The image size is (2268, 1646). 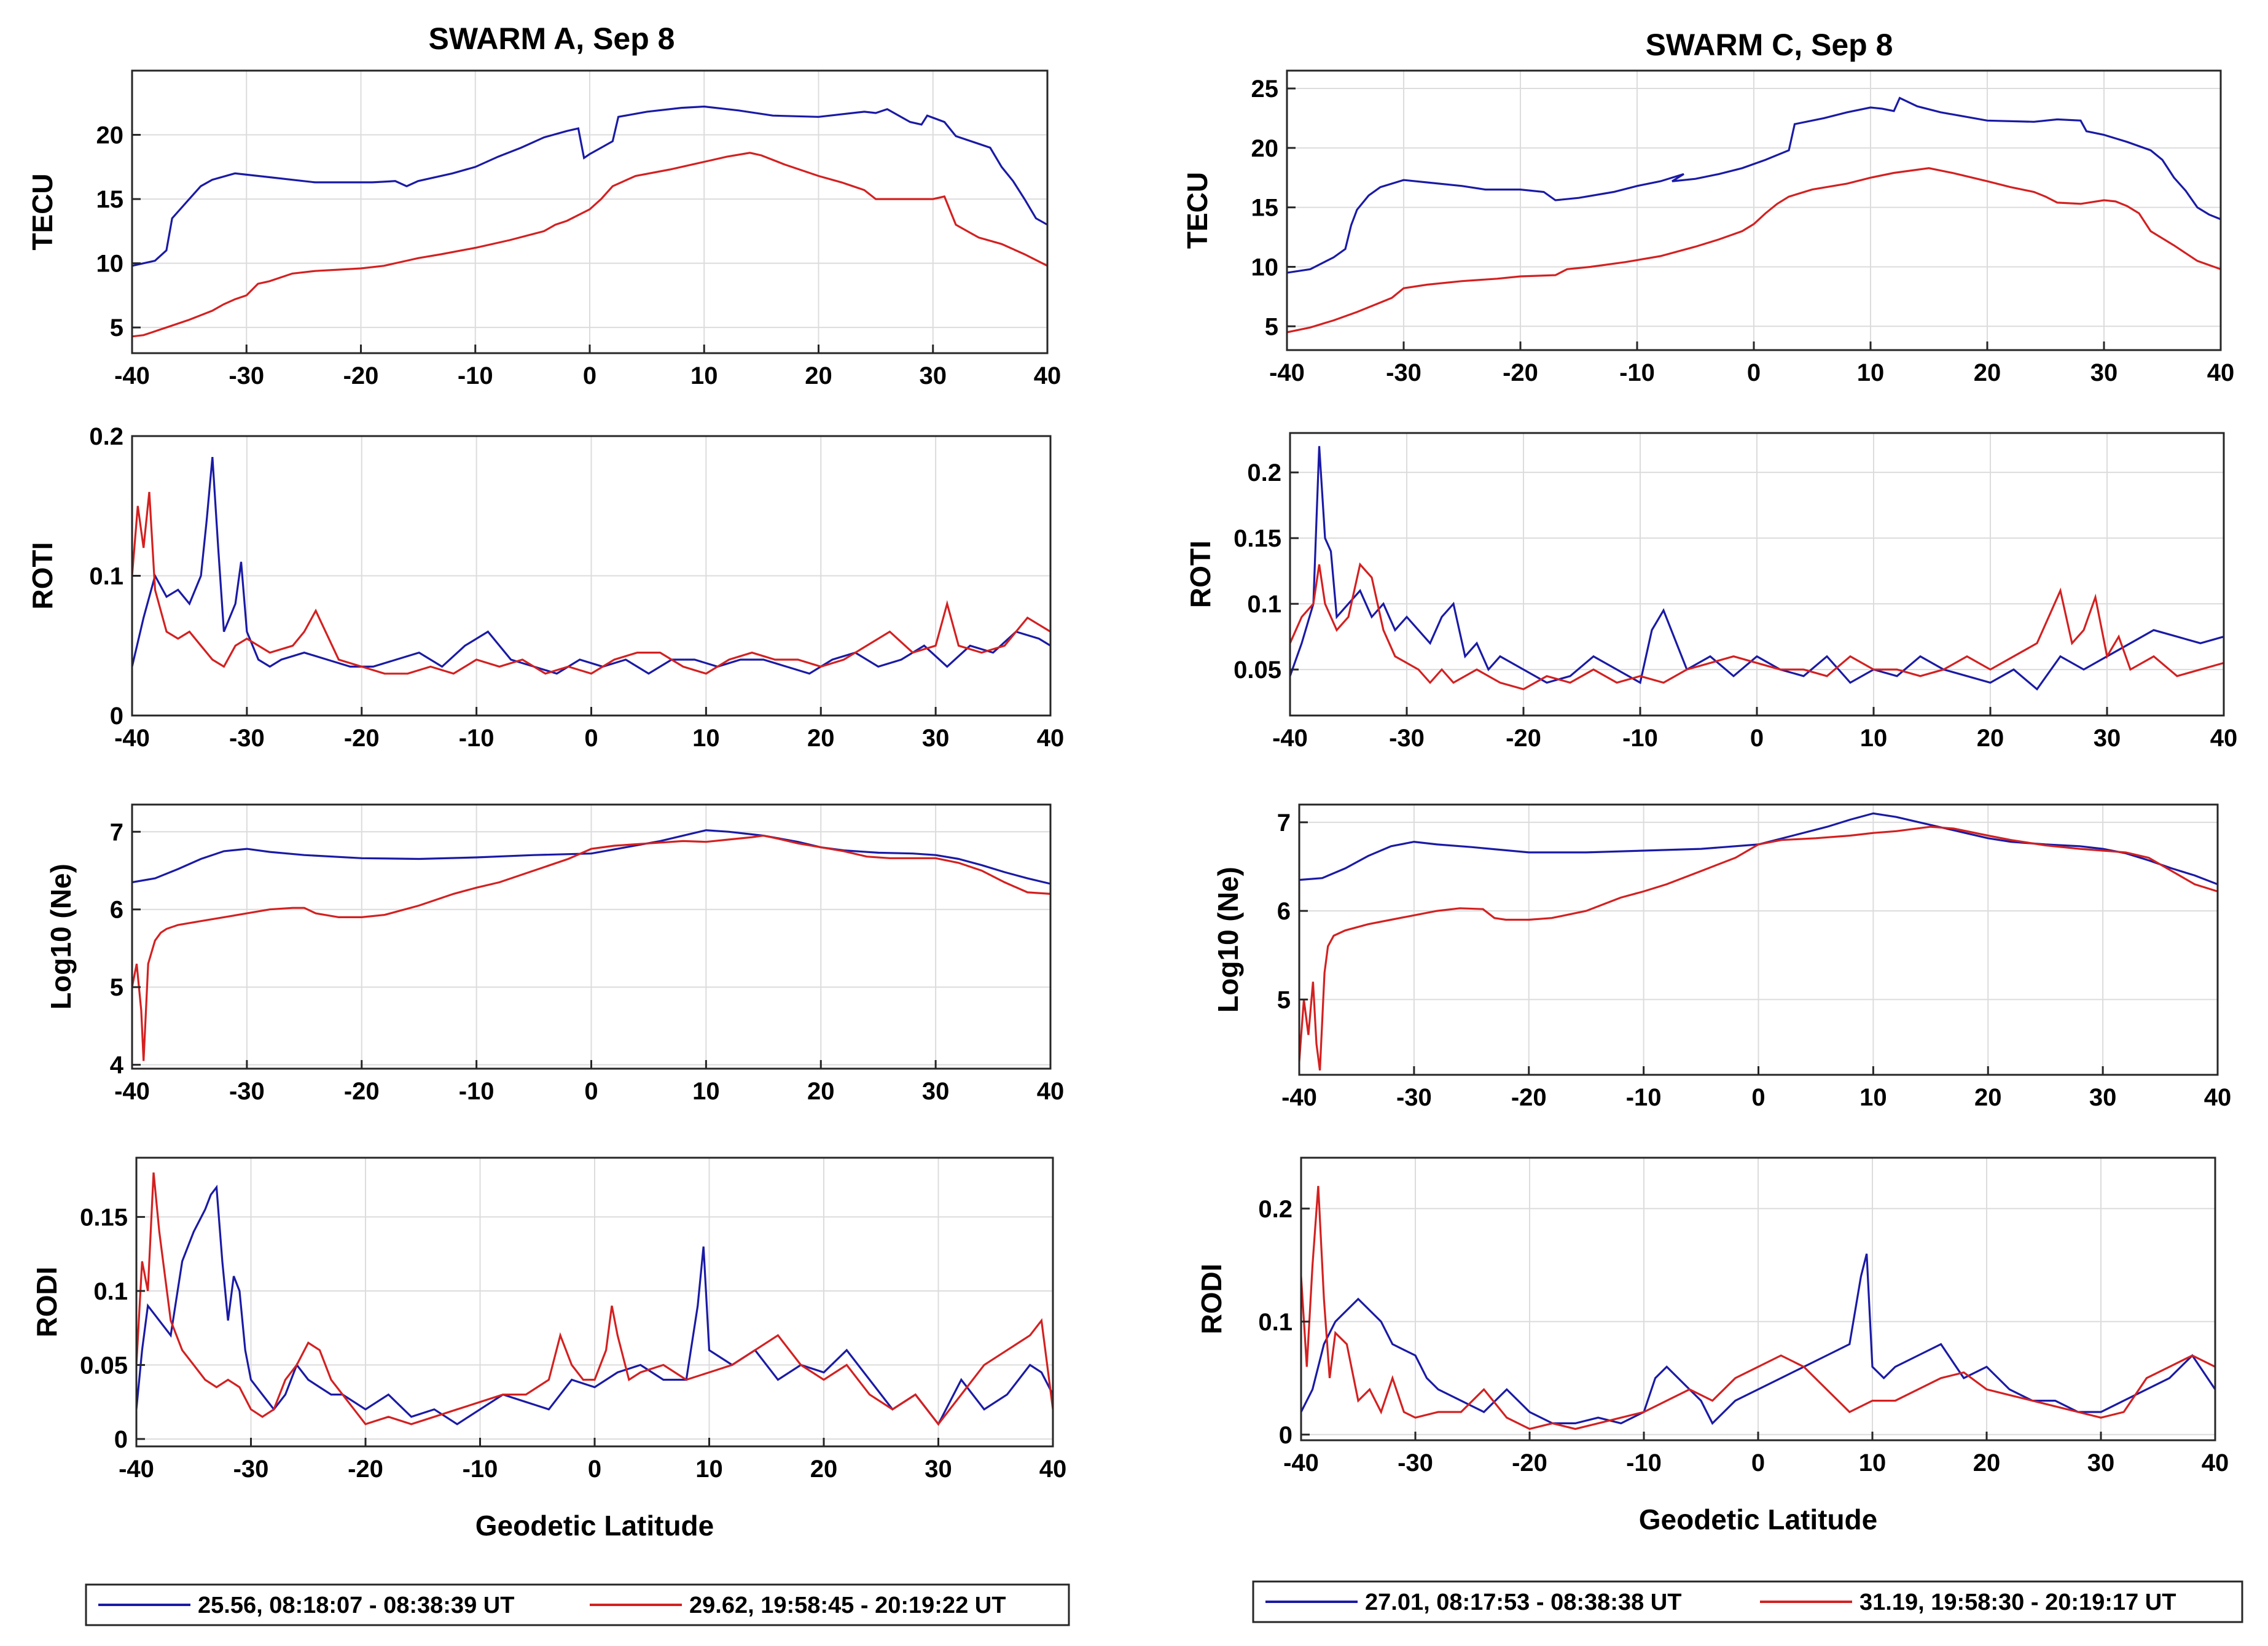 I want to click on panel-log10-ne-: -40 -30 -20 -10 0 10 20 30 40 5 6 7 Log10 (Ne), so click(x=1721, y=957).